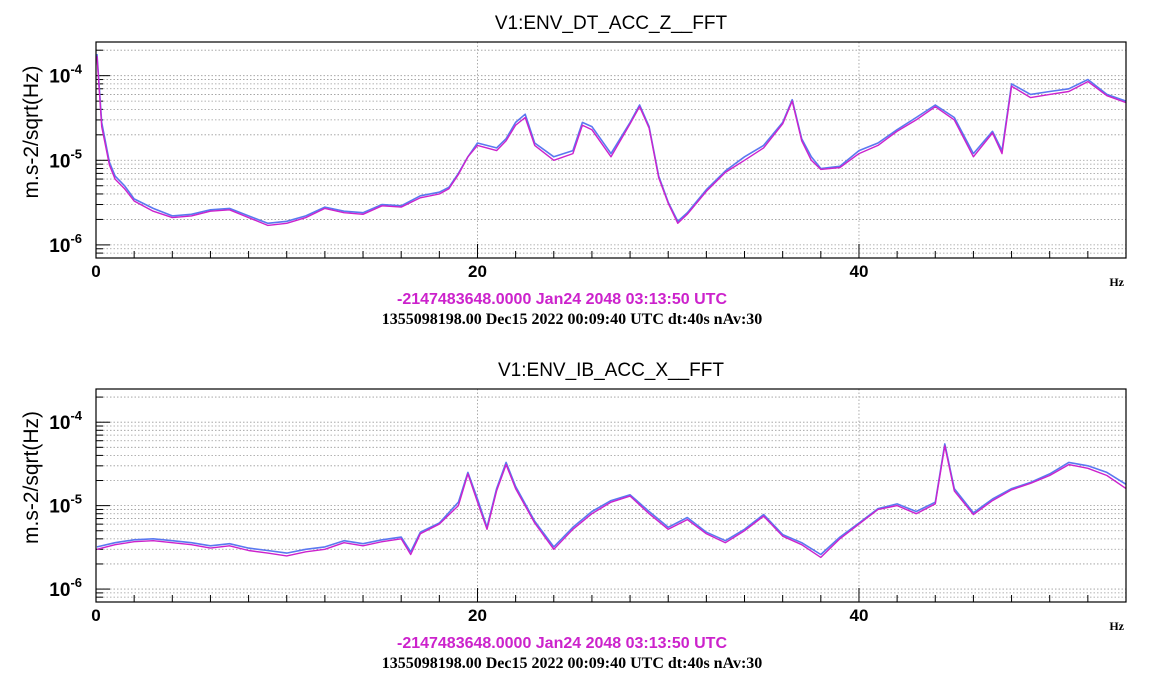  I want to click on series-line-current, so click(611, 502).